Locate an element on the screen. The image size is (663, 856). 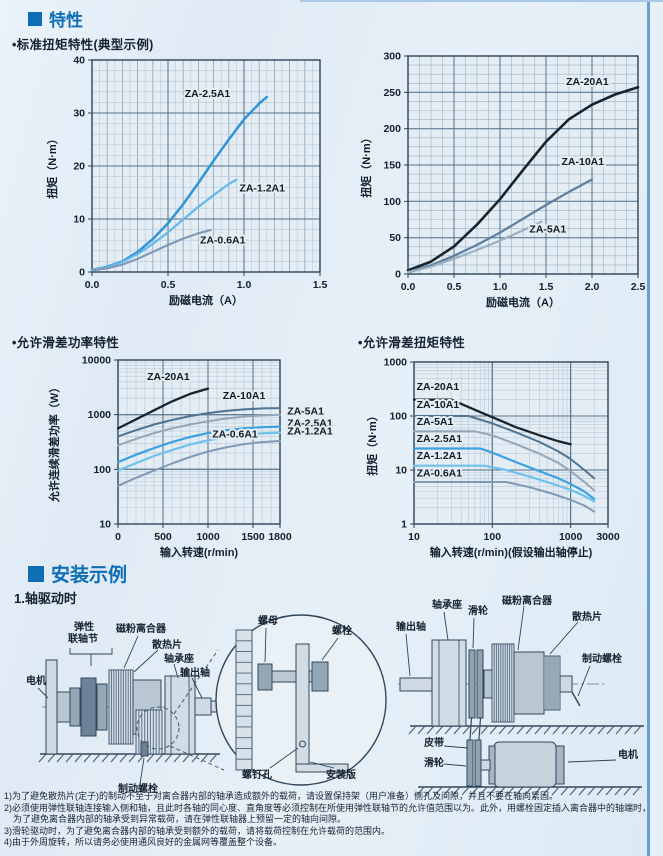
y-axis-label: 允许连续滑差功率（W） is located at coordinates (54, 442).